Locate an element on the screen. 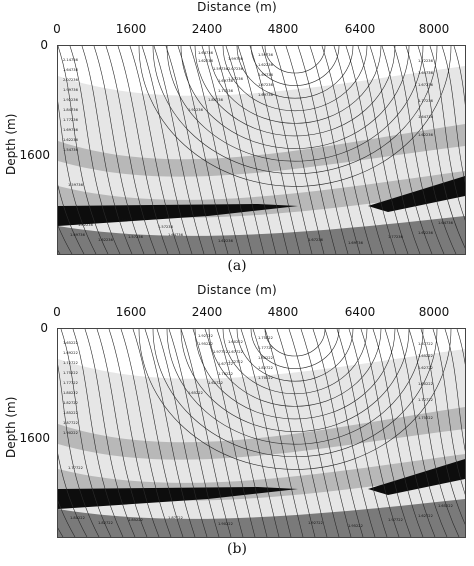  contour-value-label: 1.82236 is located at coordinates (86, 225).